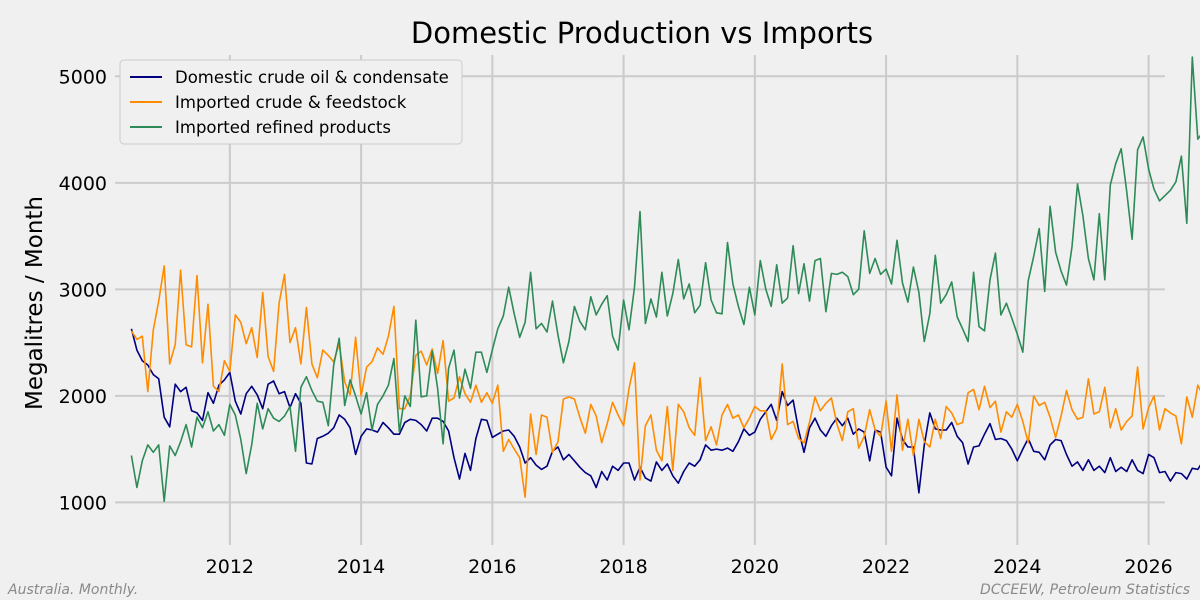 The height and width of the screenshot is (600, 1200). Describe the element at coordinates (886, 567) in the screenshot. I see `x-tick-label: 2022` at that location.